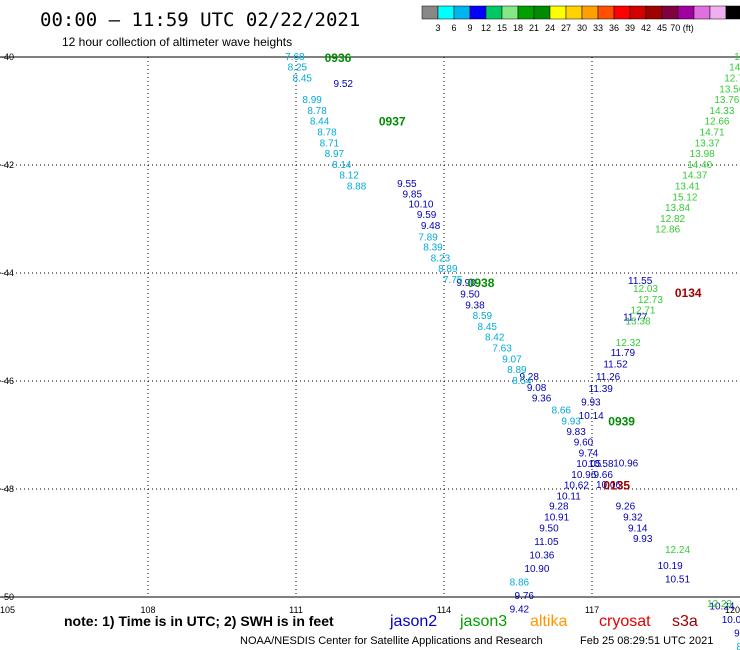  What do you see at coordinates (726, 100) in the screenshot?
I see `wave-height-value: 13.76` at bounding box center [726, 100].